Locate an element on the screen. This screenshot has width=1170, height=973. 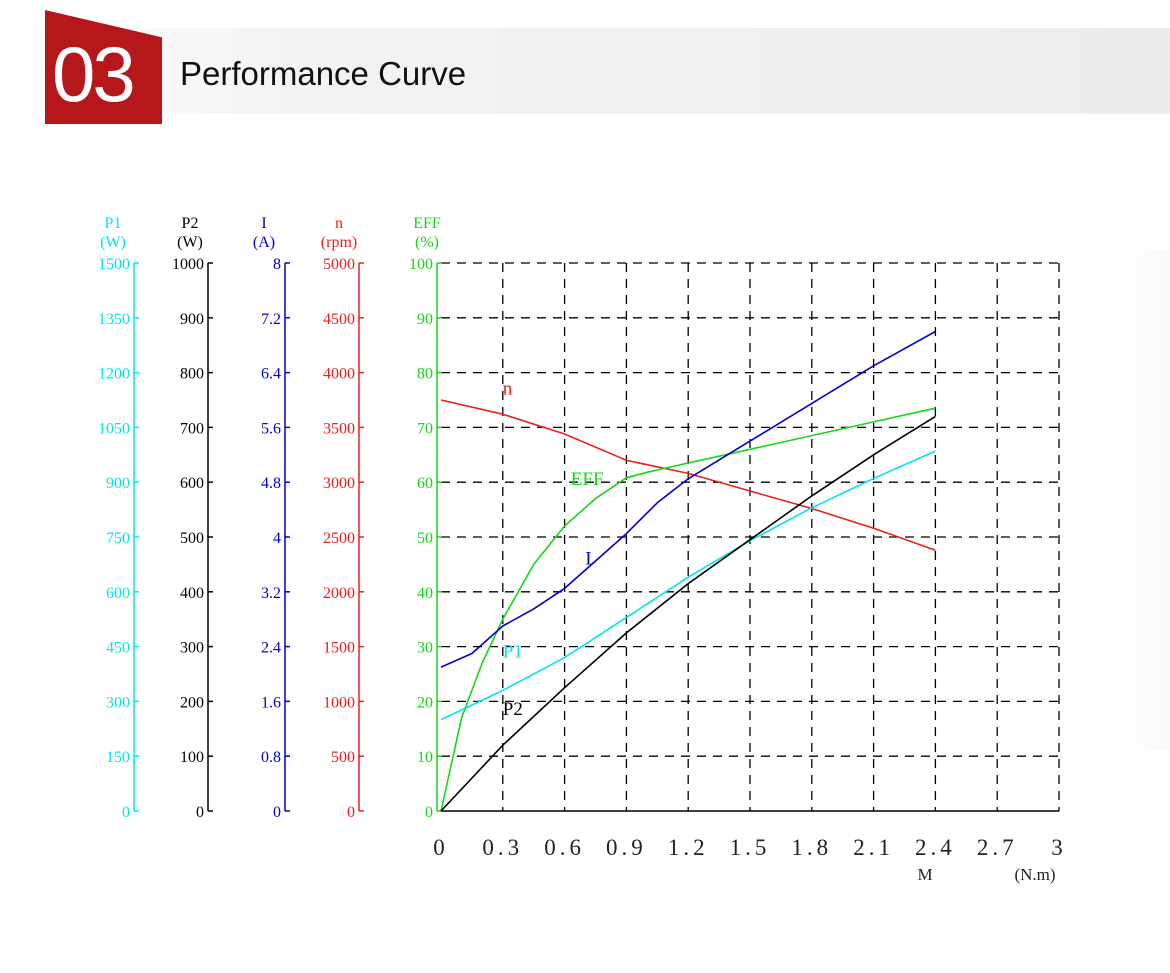
y-tick-label-speed: 4500 is located at coordinates (339, 319).